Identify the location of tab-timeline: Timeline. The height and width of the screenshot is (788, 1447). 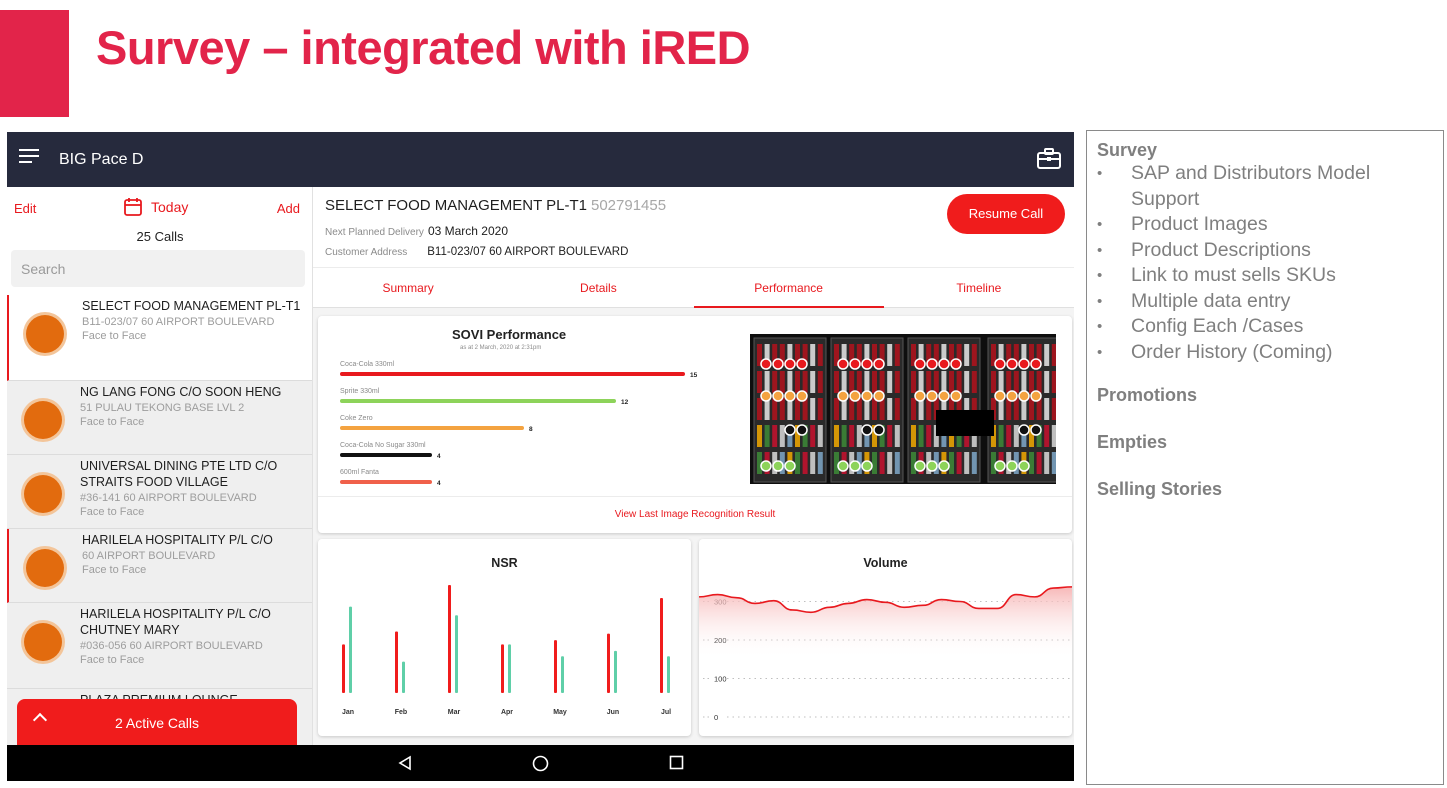
(979, 288).